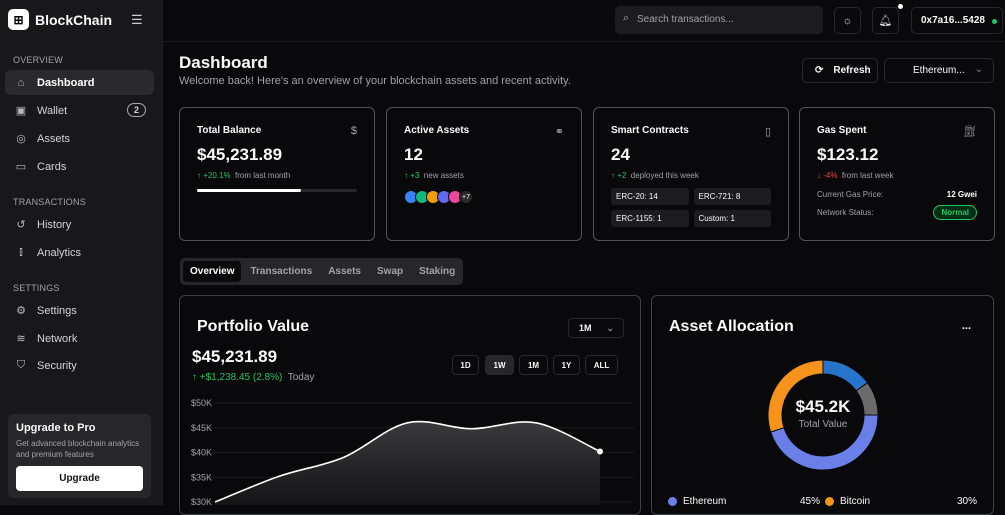  Describe the element at coordinates (823, 424) in the screenshot. I see `donut-total-label: Total Value` at that location.